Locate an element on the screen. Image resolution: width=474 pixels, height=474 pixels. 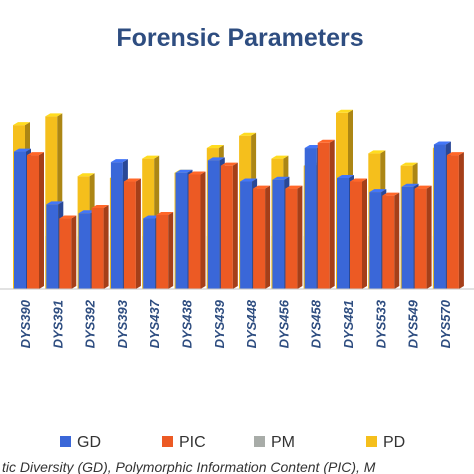
x-tick-label: DYS439 is located at coordinates (219, 323).